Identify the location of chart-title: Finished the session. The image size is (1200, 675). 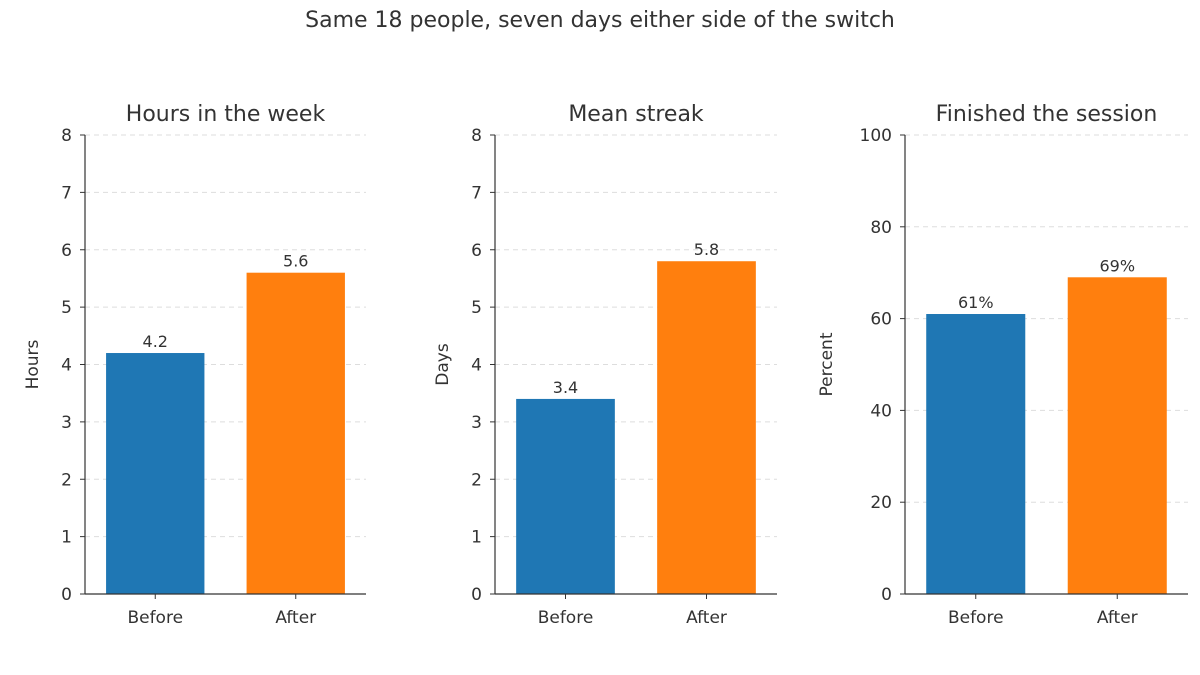
(1047, 114).